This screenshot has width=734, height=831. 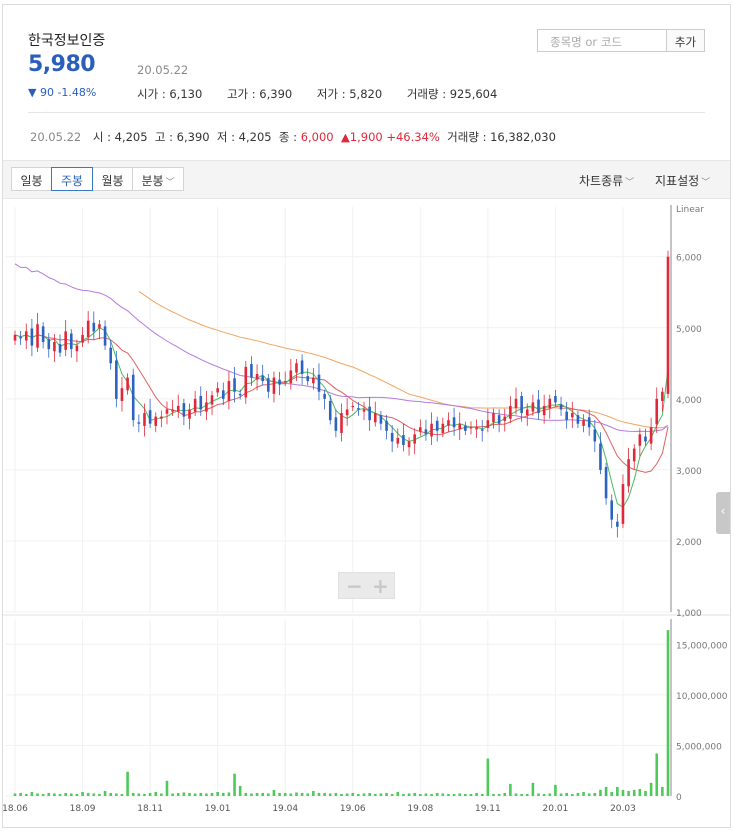 What do you see at coordinates (689, 259) in the screenshot?
I see `price-tick-label: 6,000` at bounding box center [689, 259].